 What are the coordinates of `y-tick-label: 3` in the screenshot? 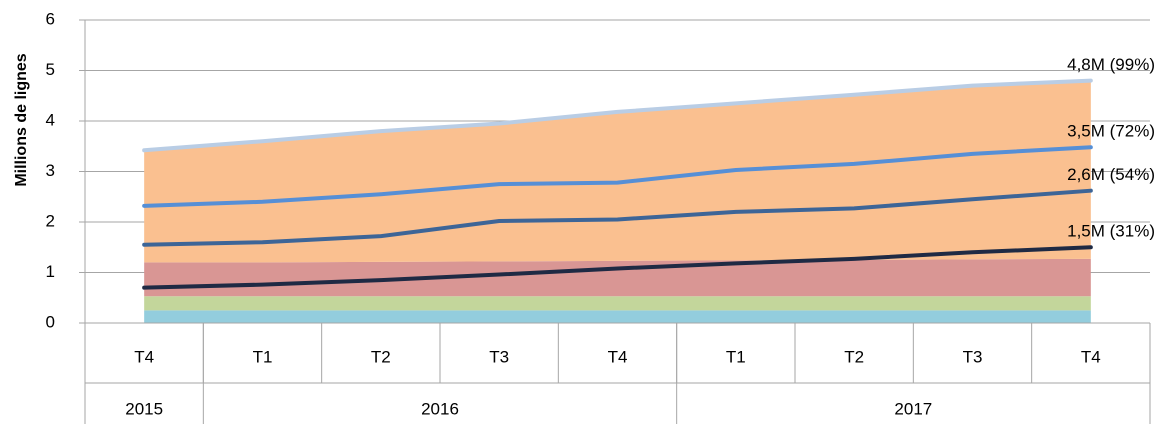 It's located at (50, 170).